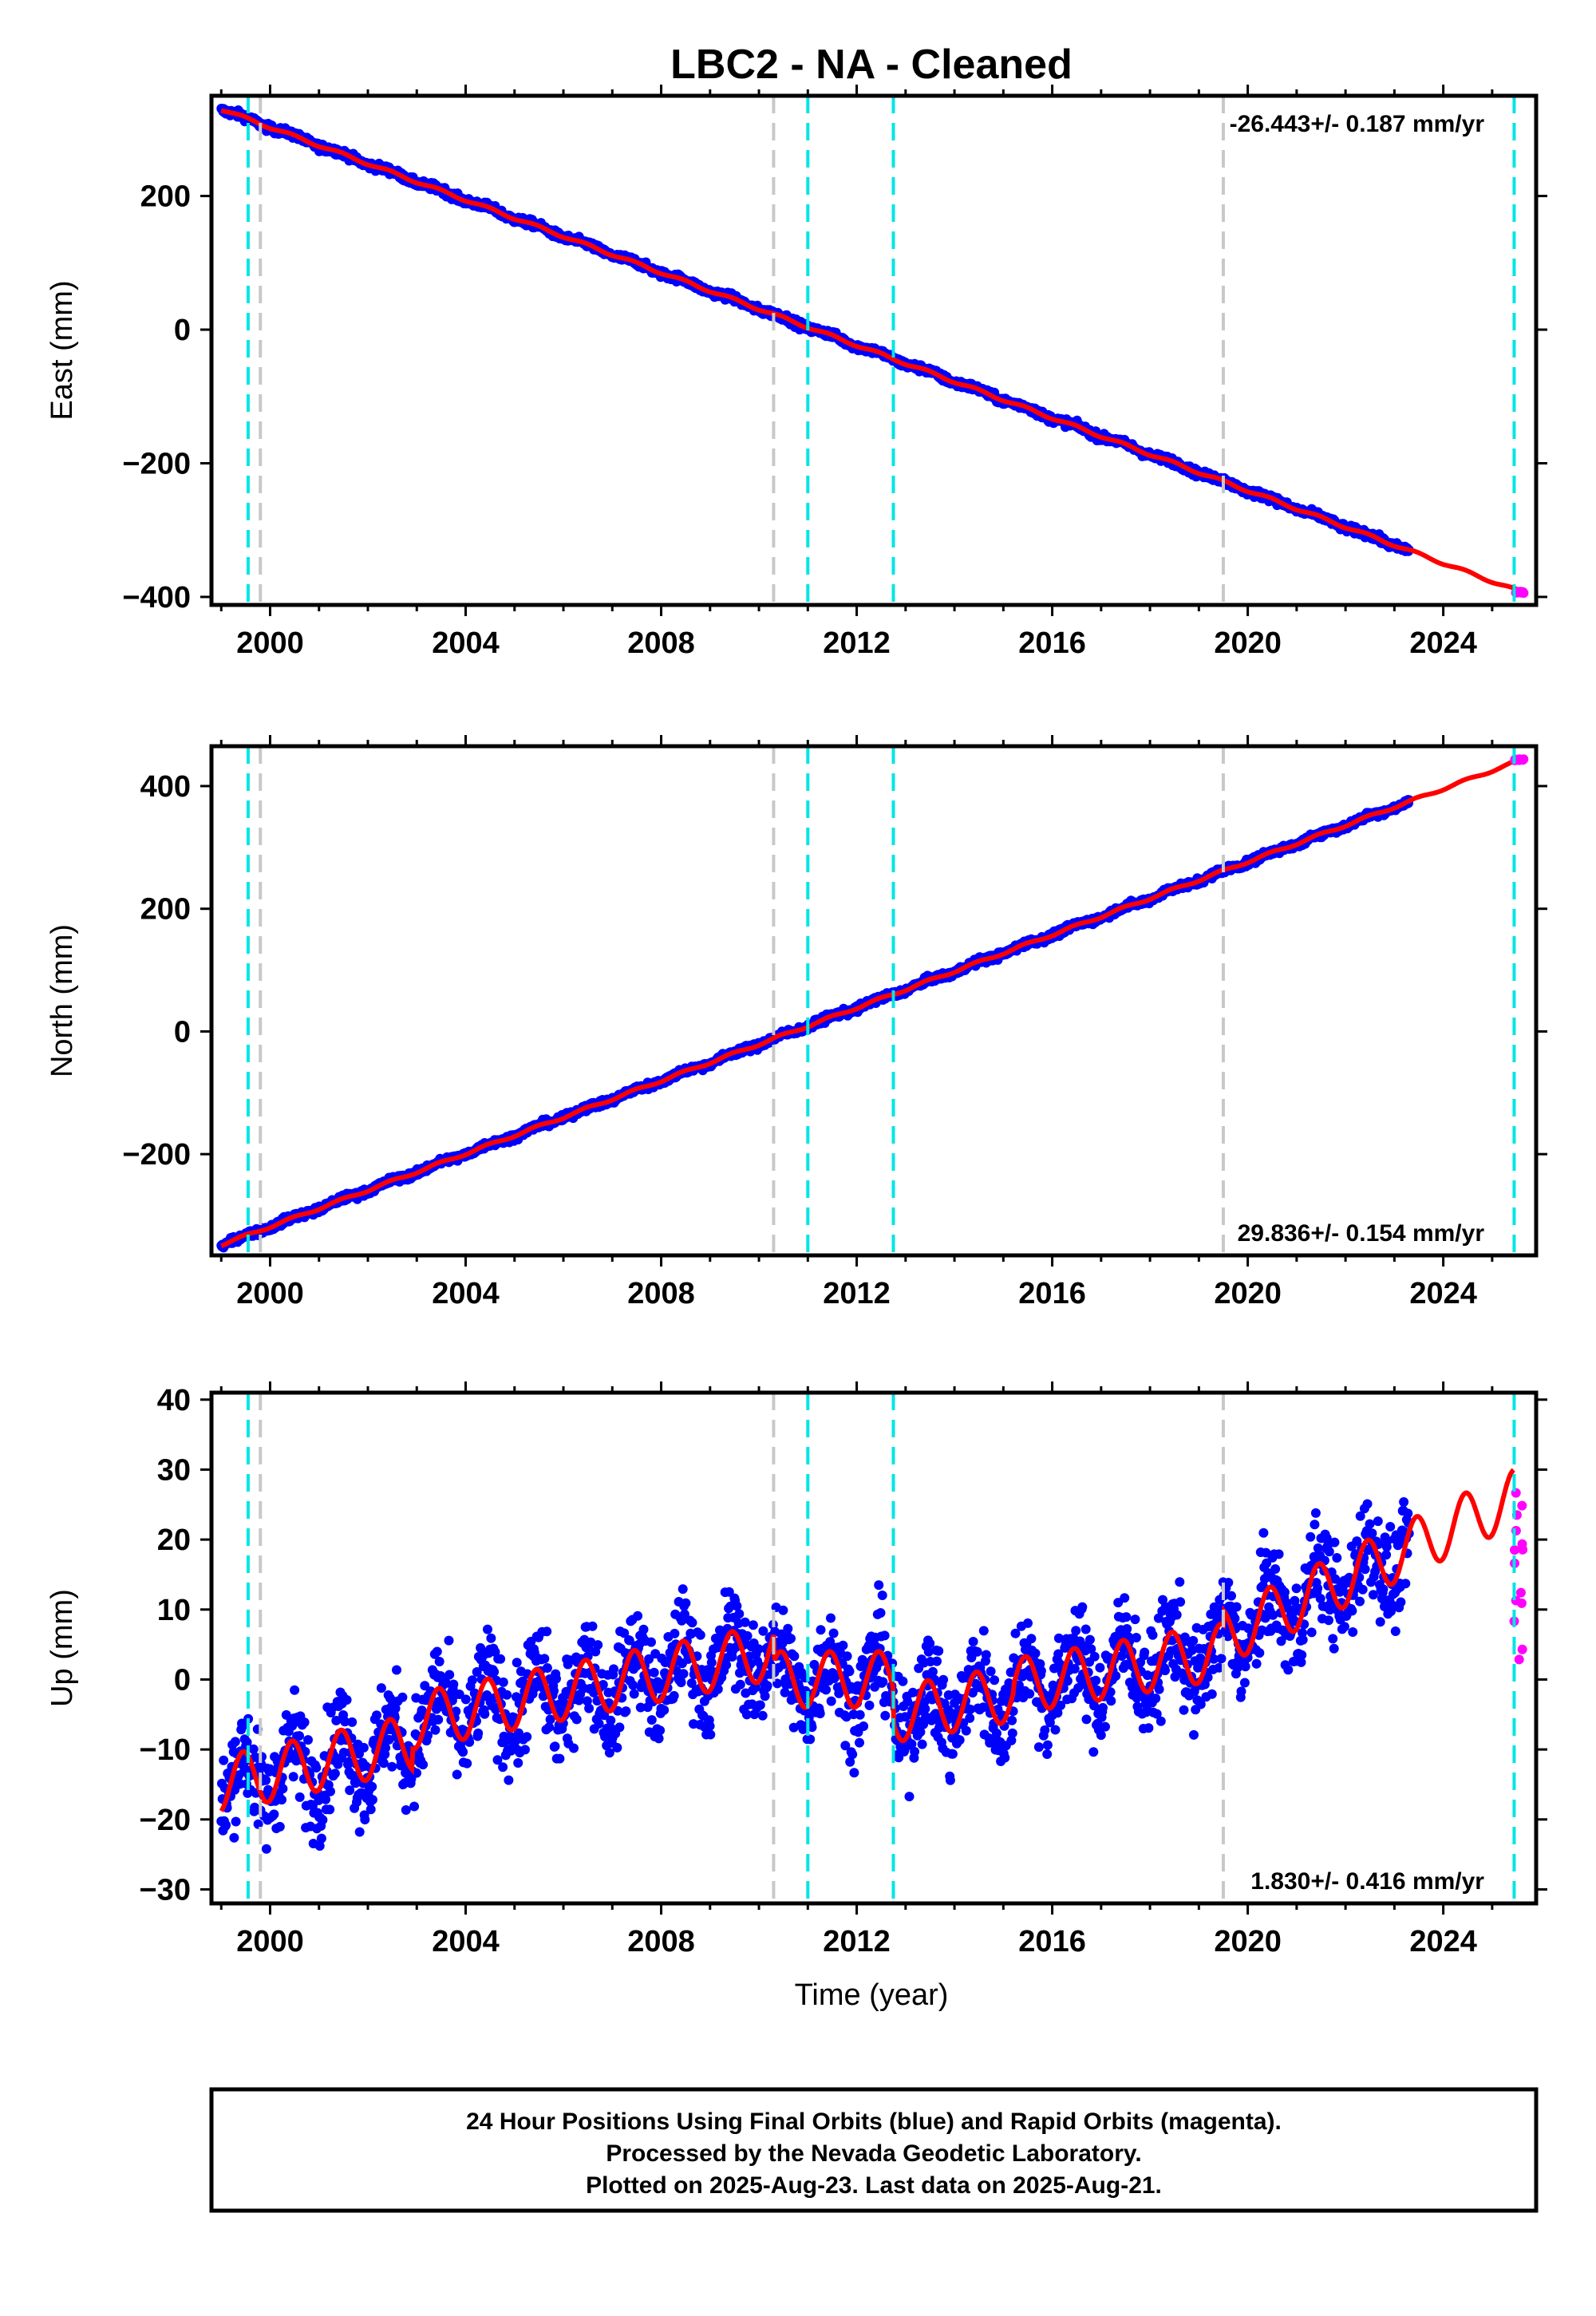  I want to click on east-rate-label: -26.443+/- 0.187 mm/yr, so click(1357, 124).